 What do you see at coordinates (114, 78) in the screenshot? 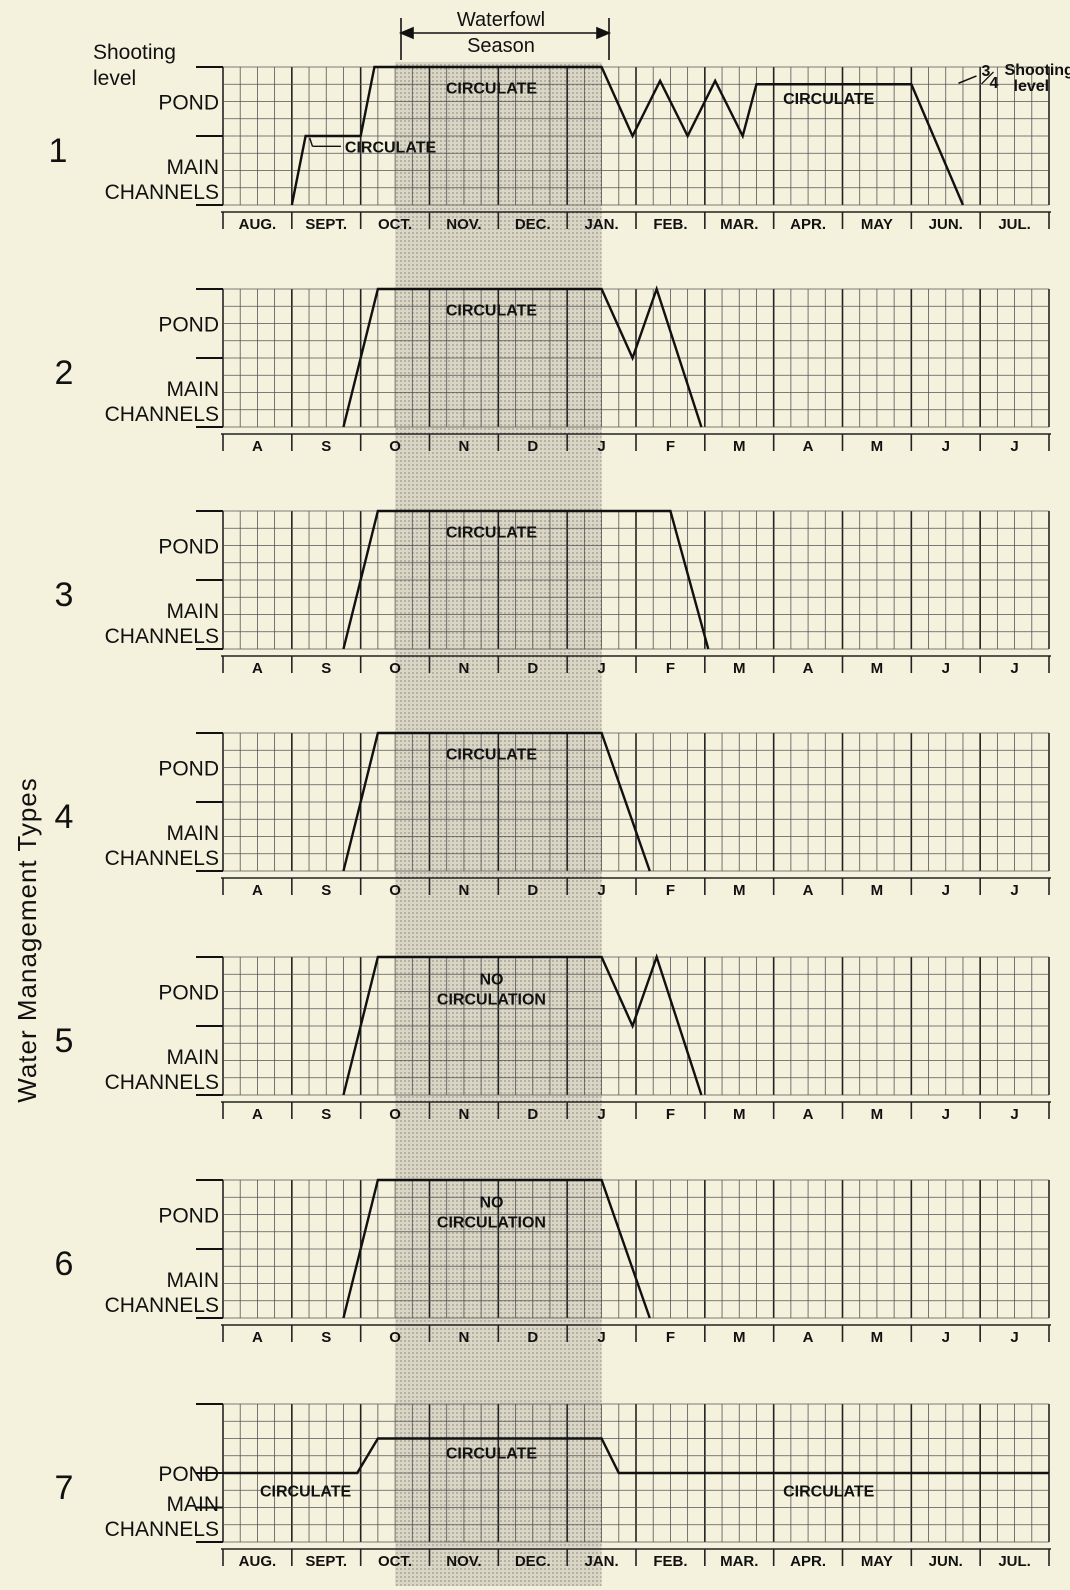
I see `shooting-level-label-2: level` at bounding box center [114, 78].